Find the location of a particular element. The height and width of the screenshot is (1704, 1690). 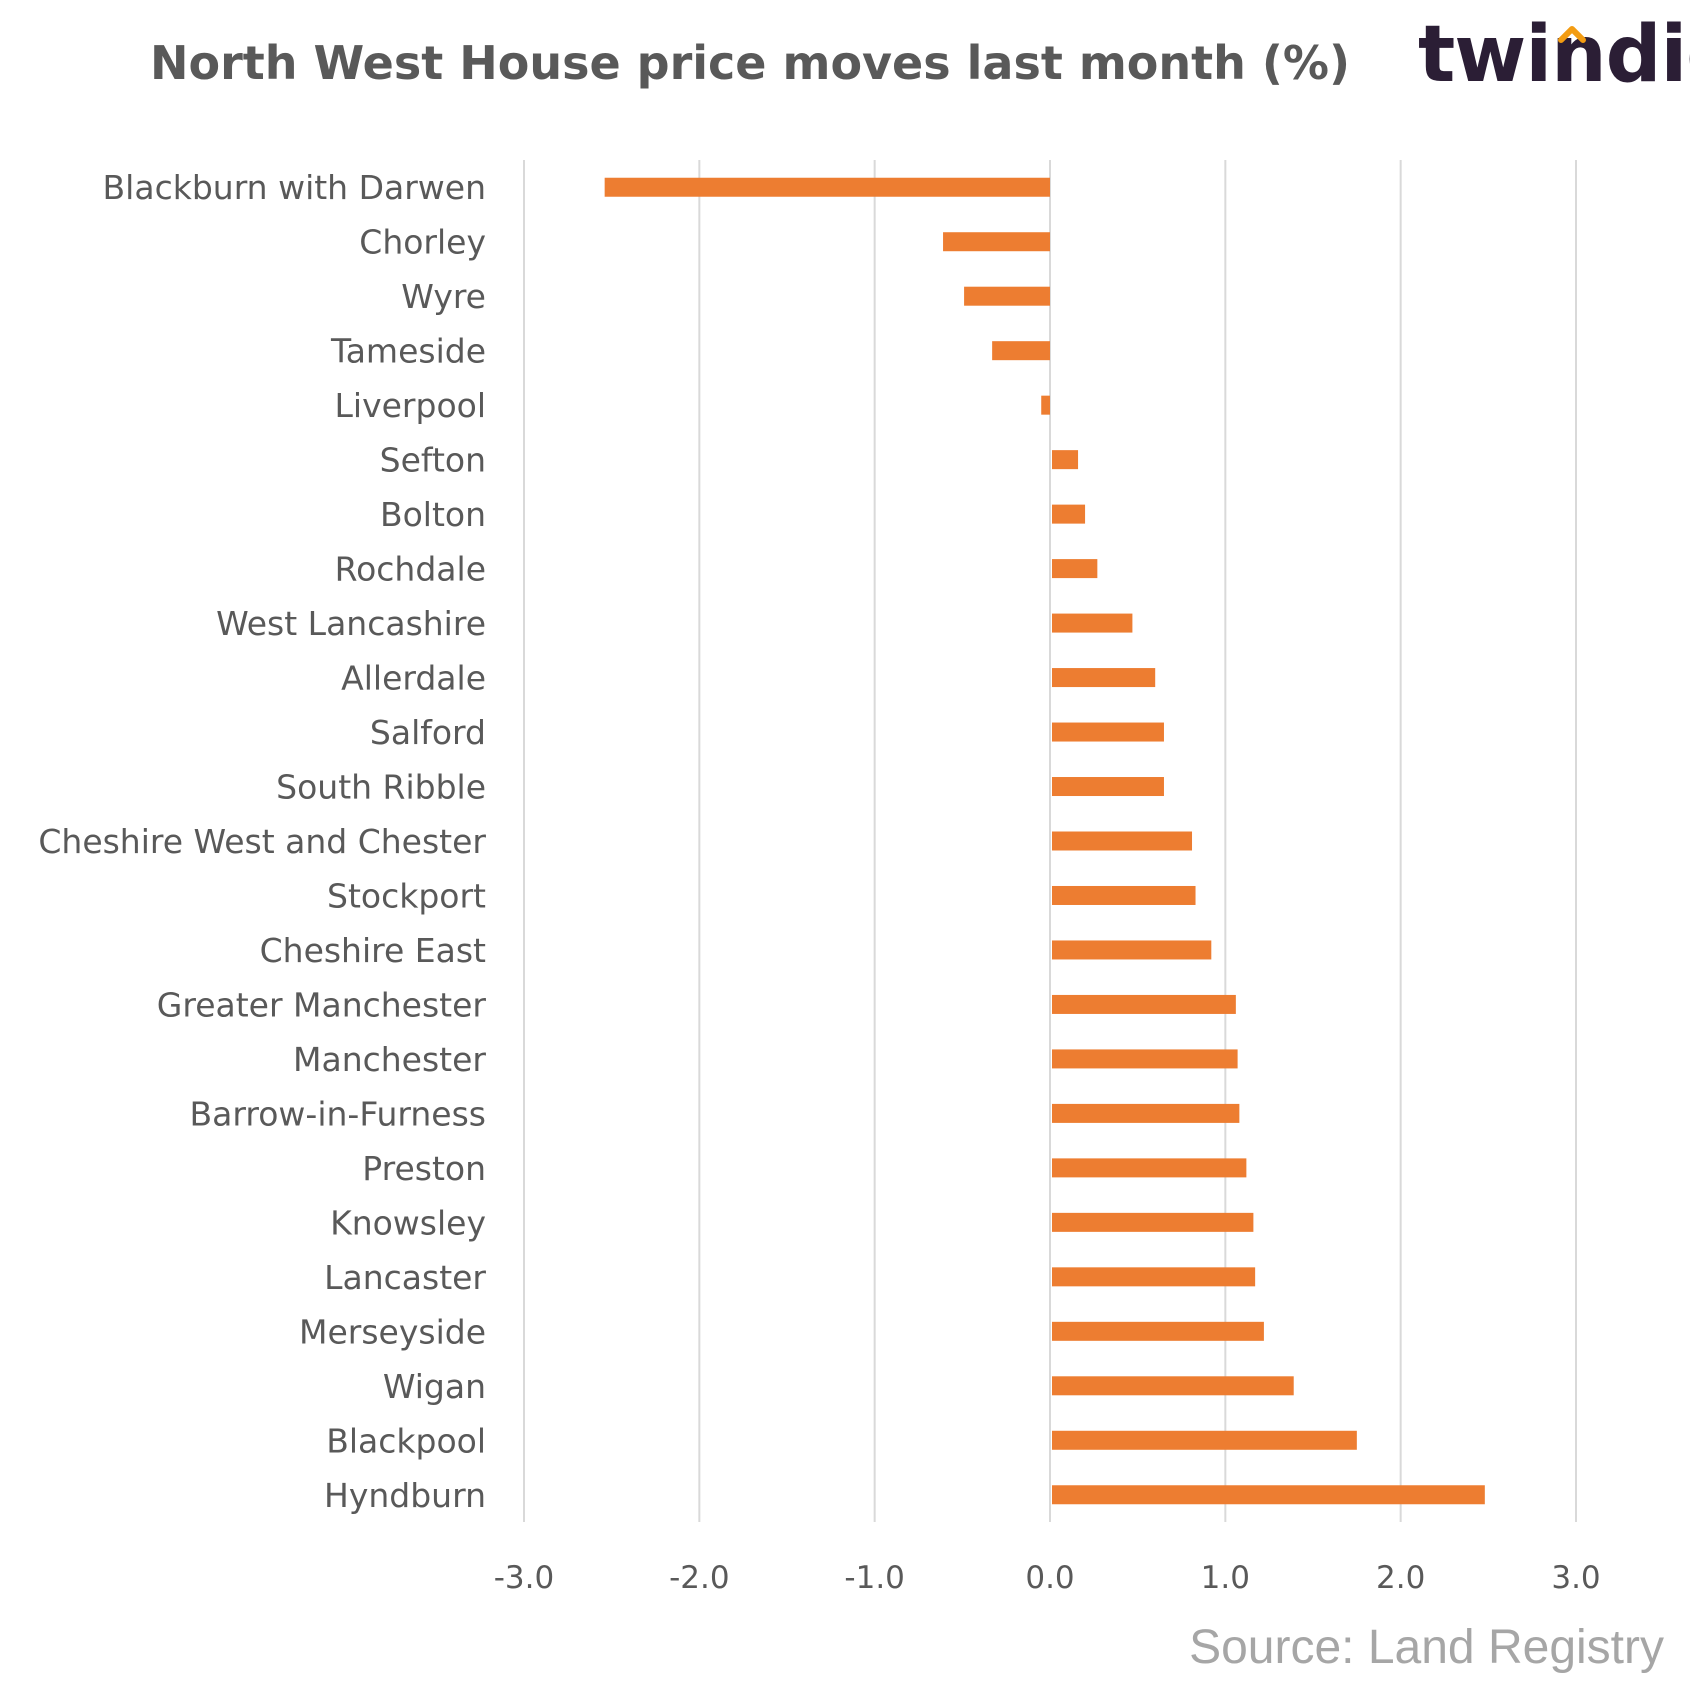

category-label: Lancaster is located at coordinates (405, 1277).